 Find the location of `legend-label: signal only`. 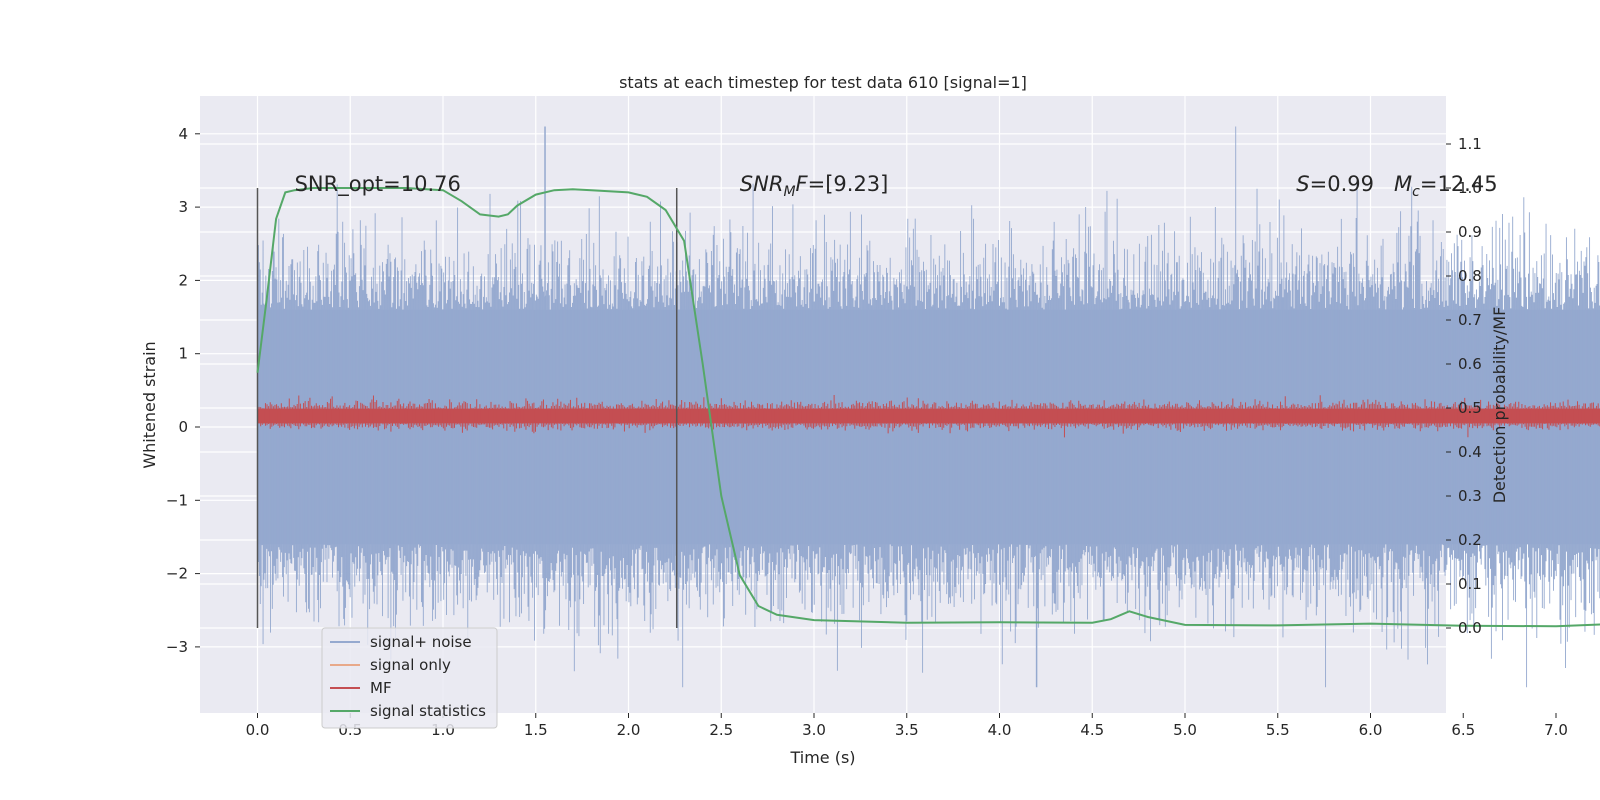

legend-label: signal only is located at coordinates (410, 665).